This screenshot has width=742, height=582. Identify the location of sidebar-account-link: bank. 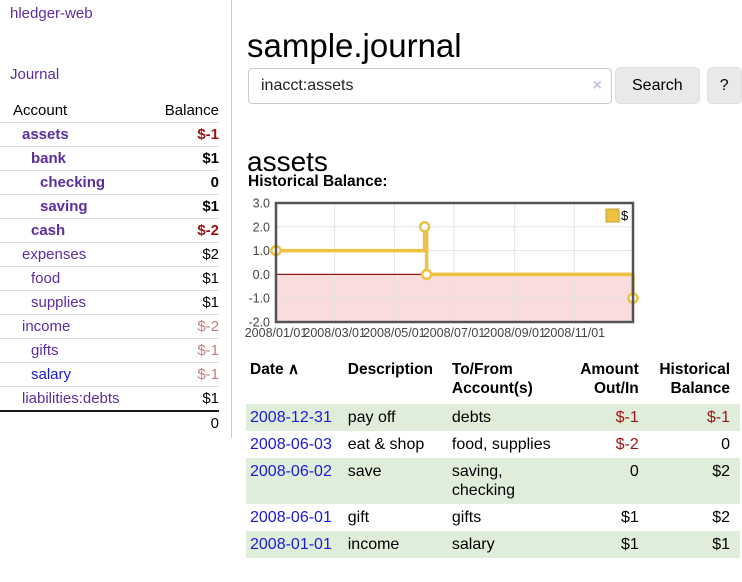
(49, 158).